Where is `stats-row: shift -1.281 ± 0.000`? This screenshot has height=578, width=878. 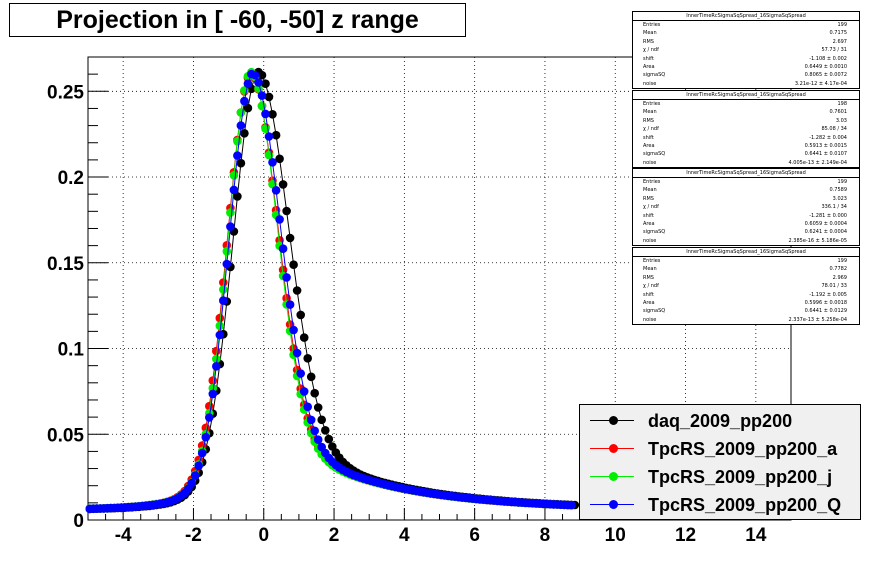
stats-row: shift -1.281 ± 0.000 is located at coordinates (745, 215).